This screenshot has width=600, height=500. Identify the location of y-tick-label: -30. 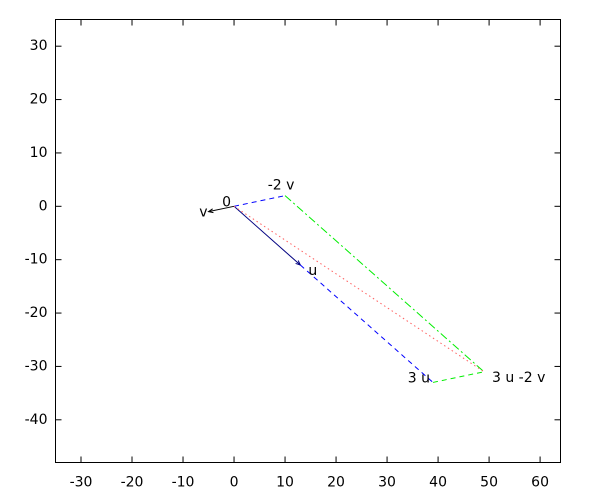
(36, 366).